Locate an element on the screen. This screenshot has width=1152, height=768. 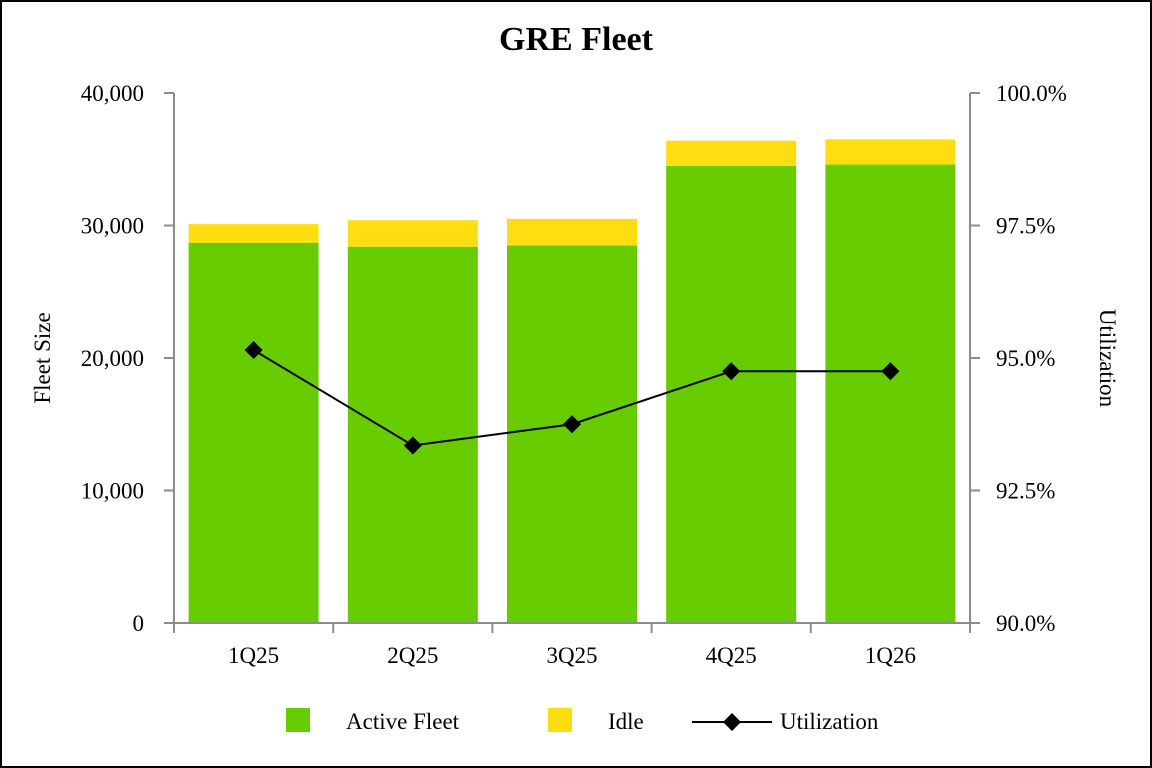
legend-label-utilization: Utilization is located at coordinates (829, 721).